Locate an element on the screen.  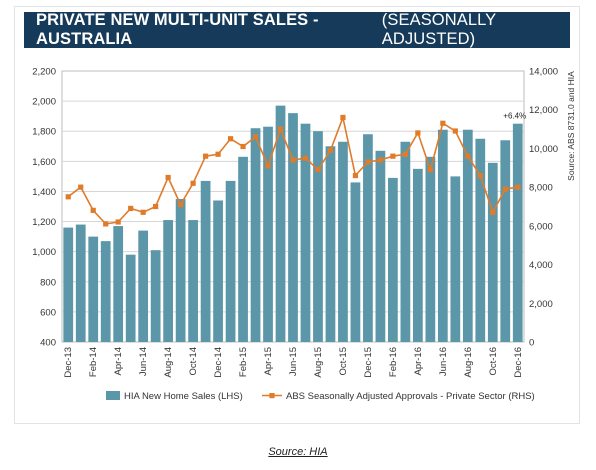
left-tick-label: 1,600 is located at coordinates (44, 162).